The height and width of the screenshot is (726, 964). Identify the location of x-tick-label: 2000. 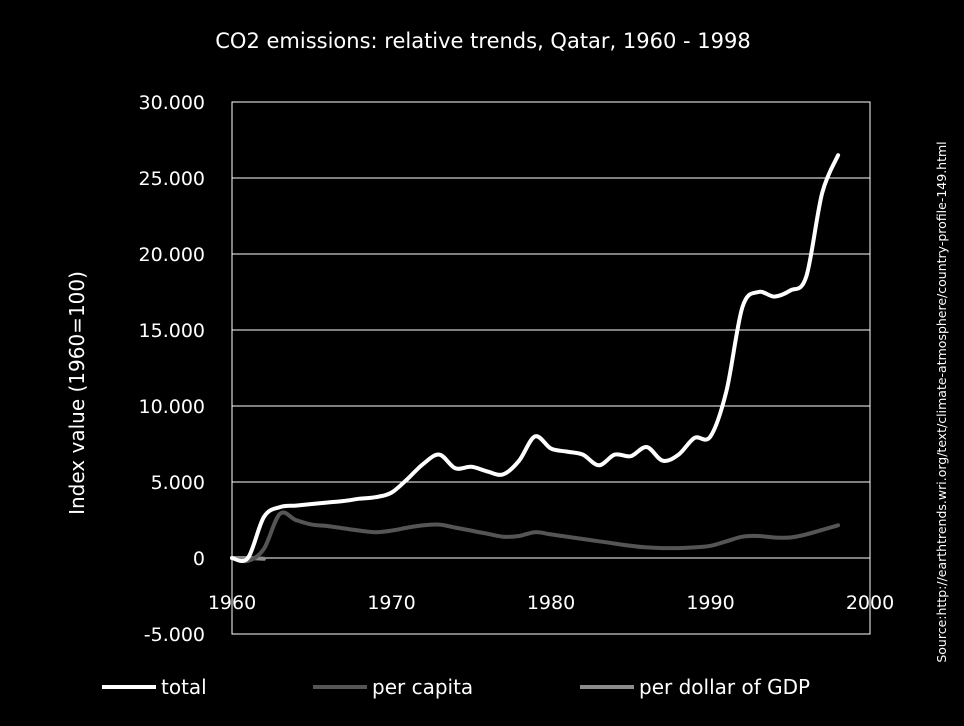
(870, 603).